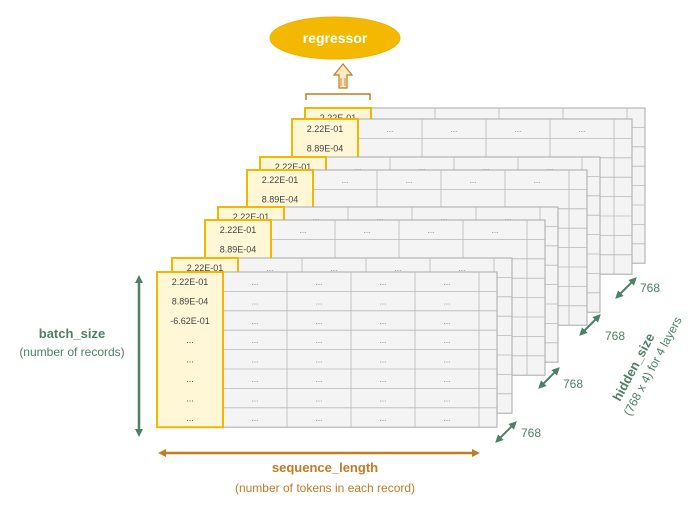 This screenshot has width=700, height=513. Describe the element at coordinates (577, 360) in the screenshot. I see `layer-dimension-markers: 768 768 768 768` at that location.